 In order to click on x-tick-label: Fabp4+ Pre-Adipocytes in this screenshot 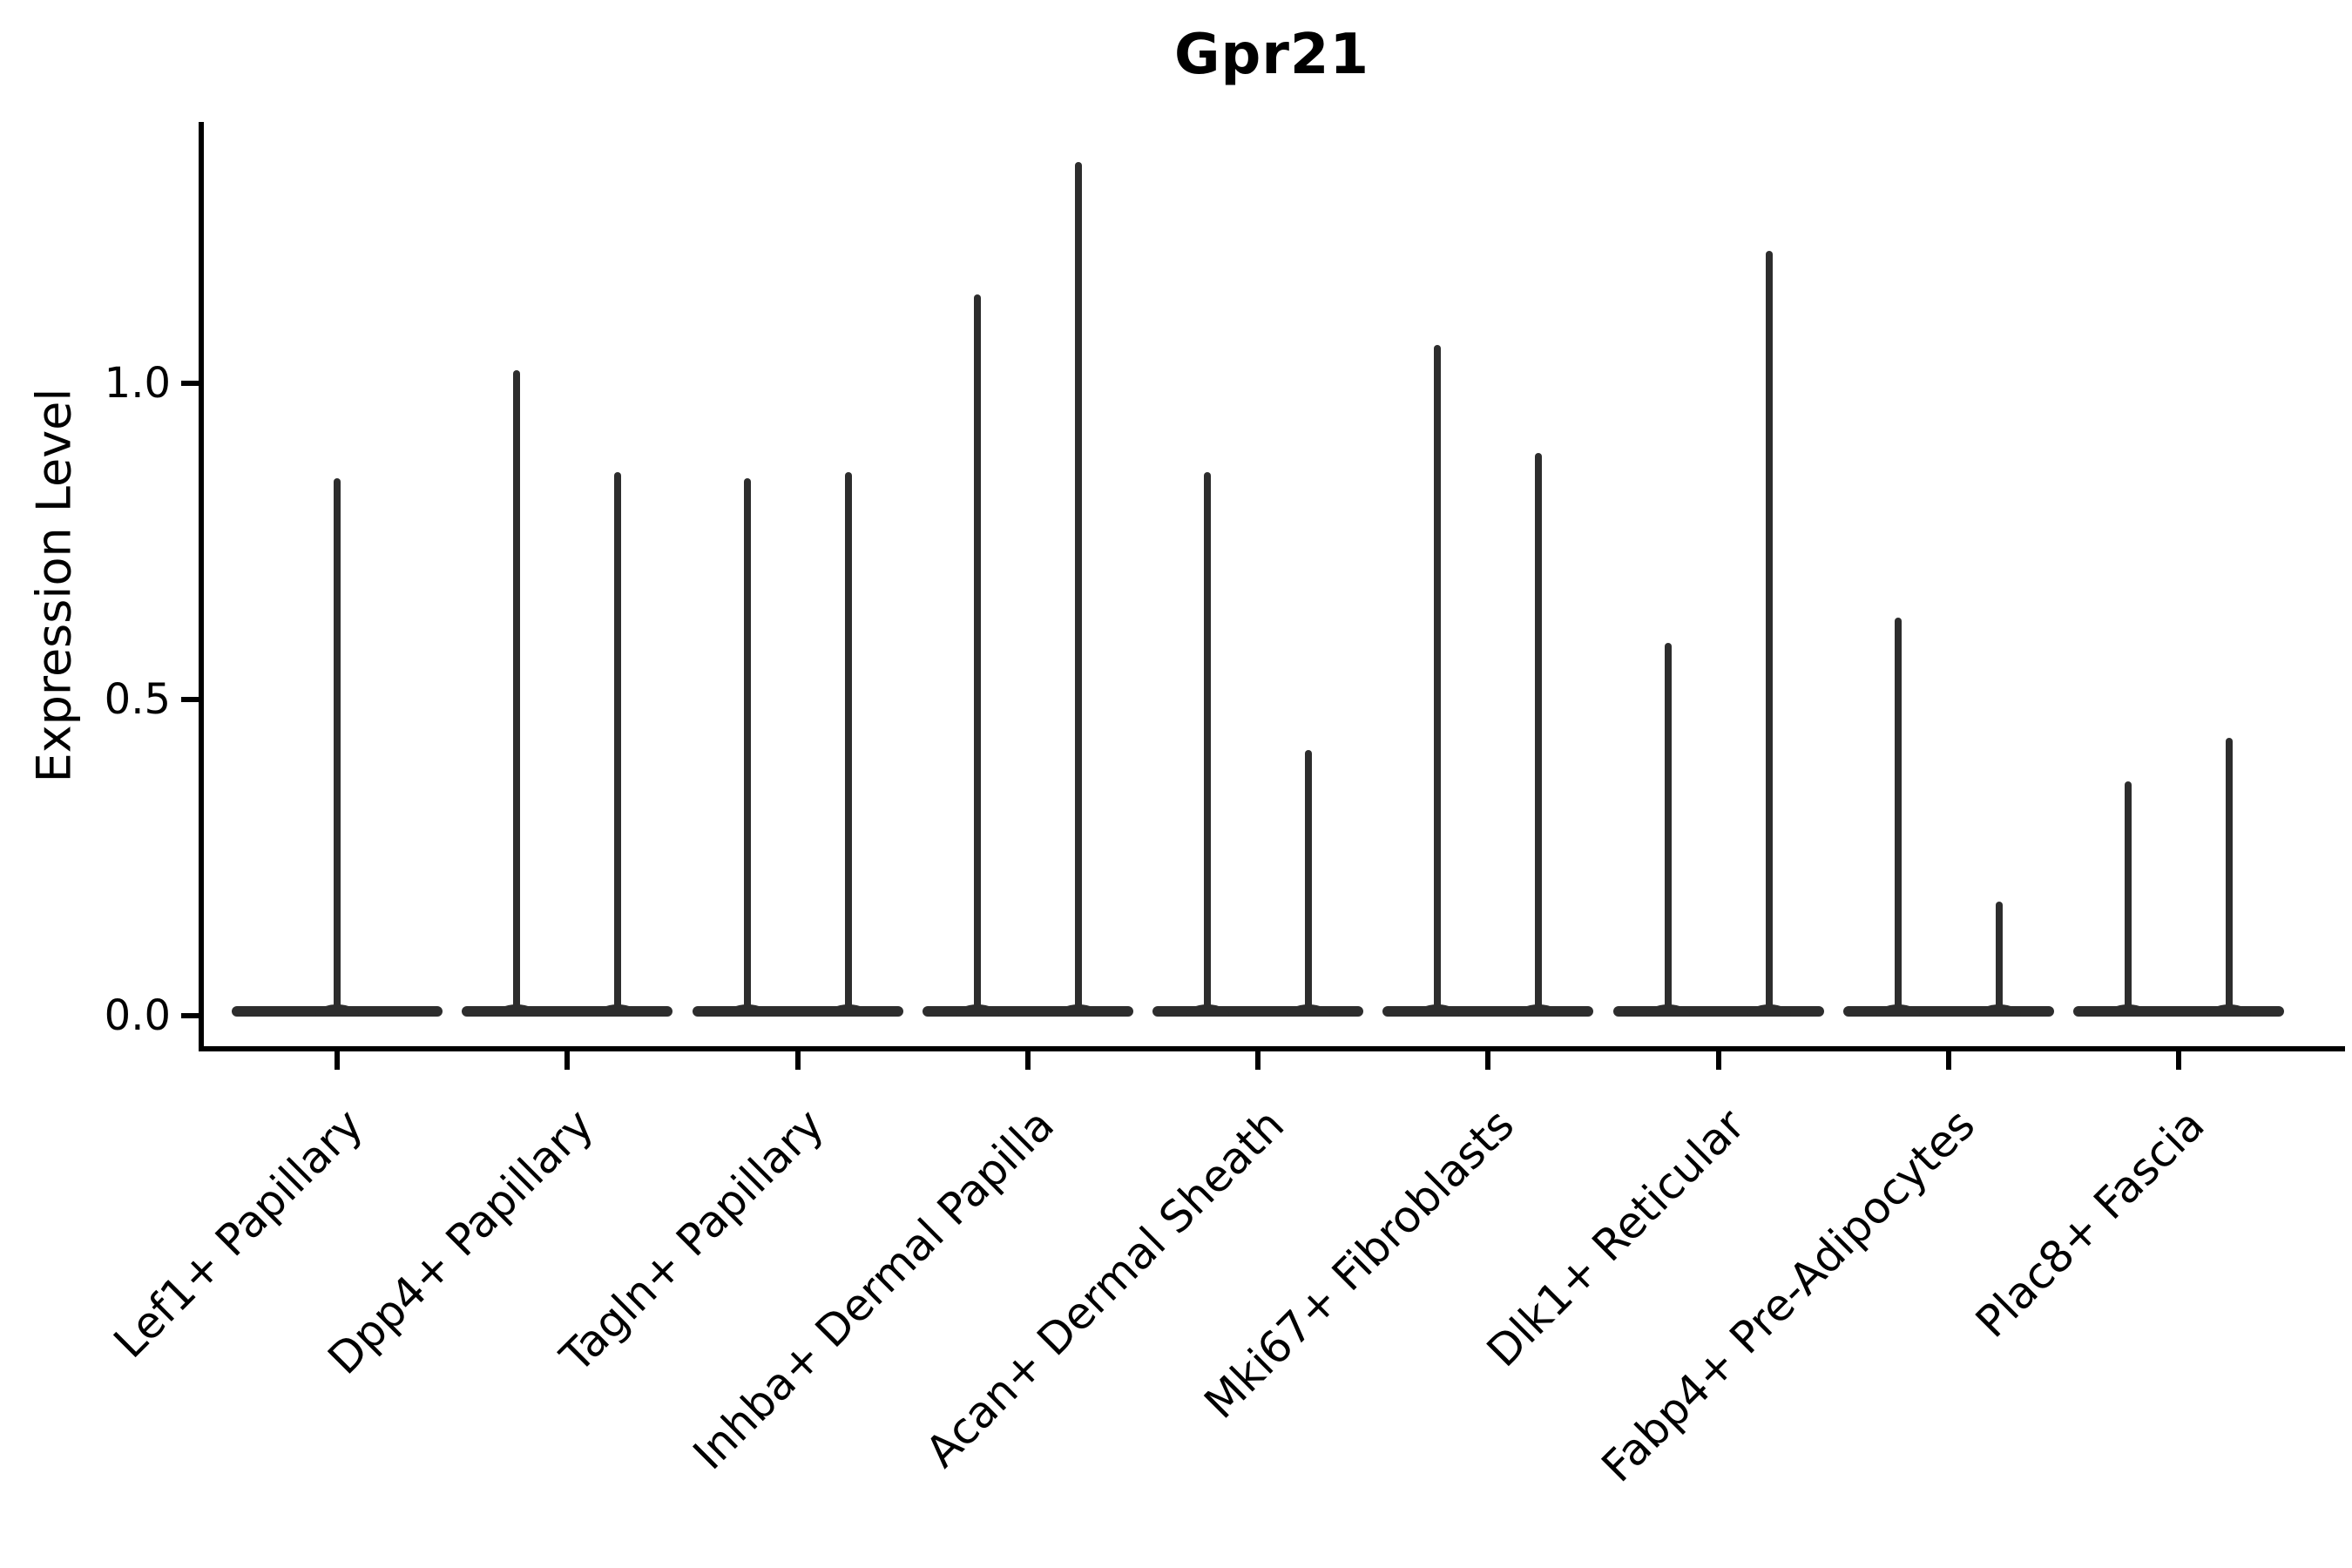, I will do `click(1788, 1295)`.